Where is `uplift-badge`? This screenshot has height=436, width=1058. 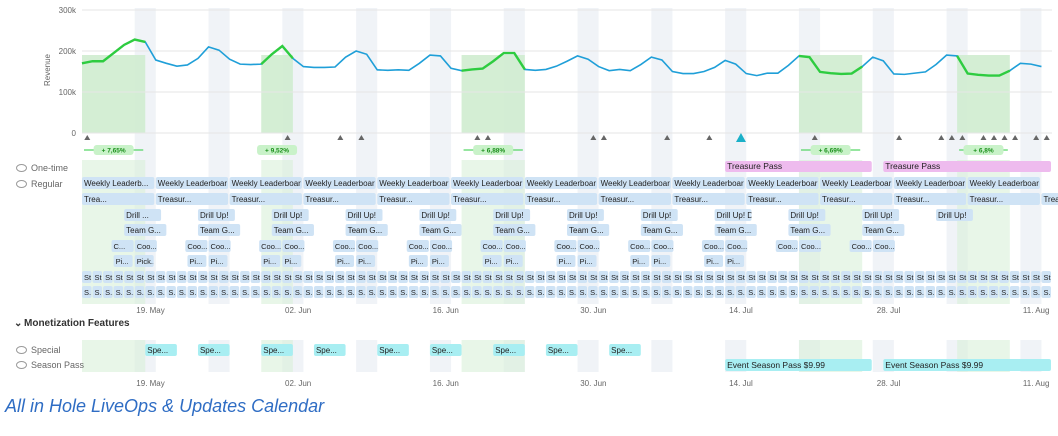 uplift-badge is located at coordinates (830, 150).